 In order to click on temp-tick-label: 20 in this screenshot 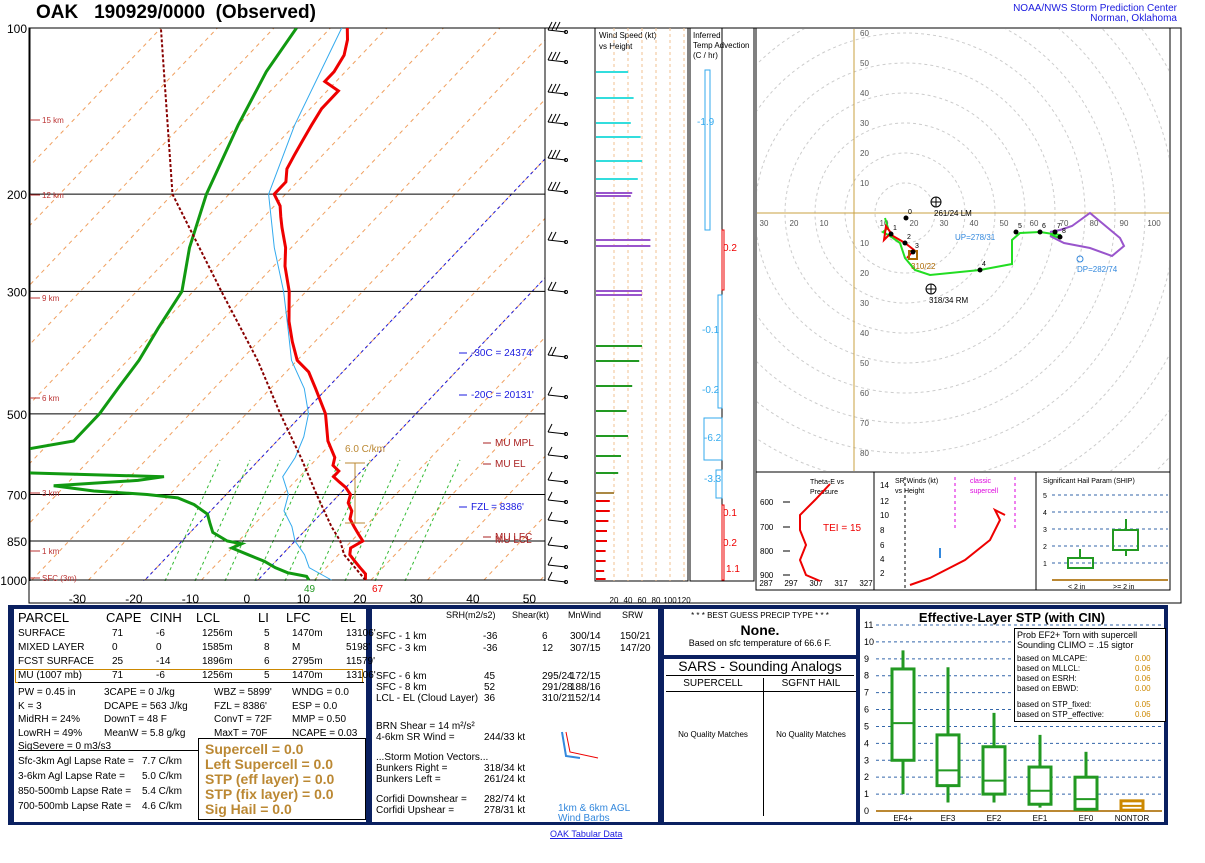, I will do `click(360, 599)`.